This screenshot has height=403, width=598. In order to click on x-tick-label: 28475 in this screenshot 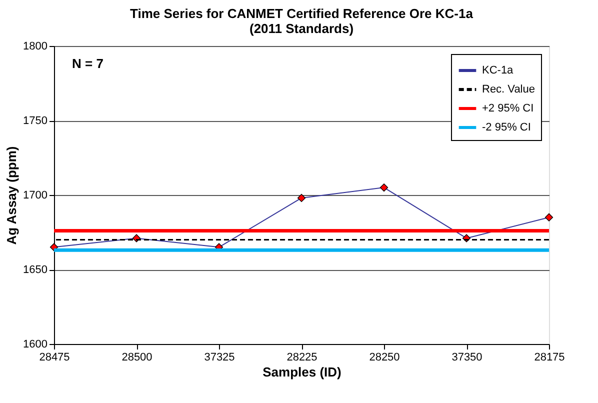, I will do `click(54, 358)`.